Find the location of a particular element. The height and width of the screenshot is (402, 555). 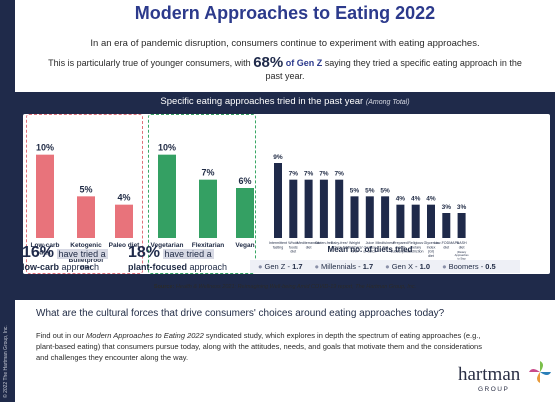

low-carb-group-frame is located at coordinates (84, 194).